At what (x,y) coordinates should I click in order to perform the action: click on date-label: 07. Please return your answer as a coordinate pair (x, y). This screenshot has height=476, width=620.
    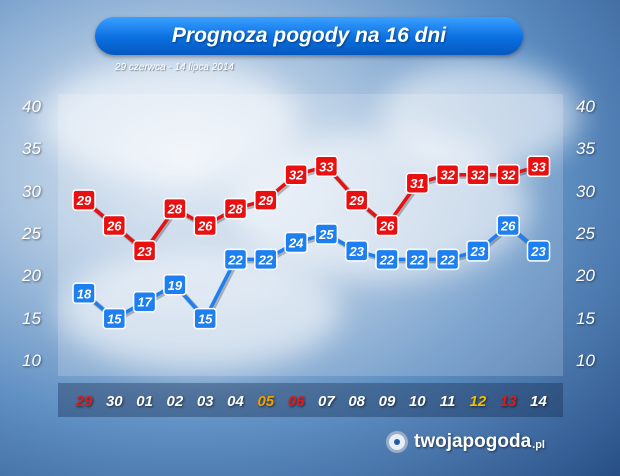
    Looking at the image, I should click on (326, 401).